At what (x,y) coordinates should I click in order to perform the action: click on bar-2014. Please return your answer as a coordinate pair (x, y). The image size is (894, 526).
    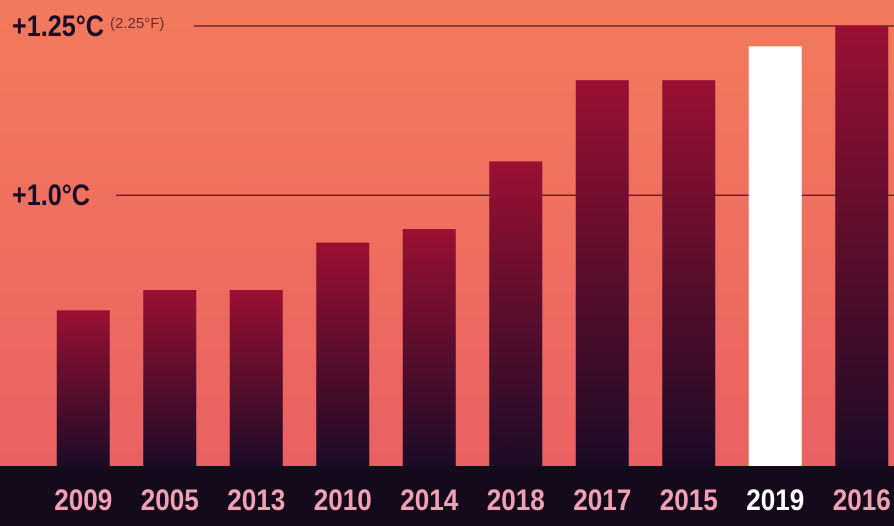
    Looking at the image, I should click on (429, 347).